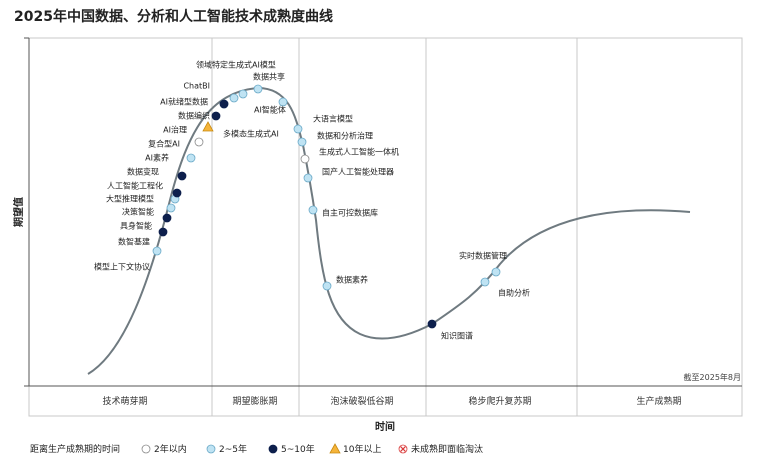  Describe the element at coordinates (270, 110) in the screenshot. I see `data-point-label: AI智能体` at that location.